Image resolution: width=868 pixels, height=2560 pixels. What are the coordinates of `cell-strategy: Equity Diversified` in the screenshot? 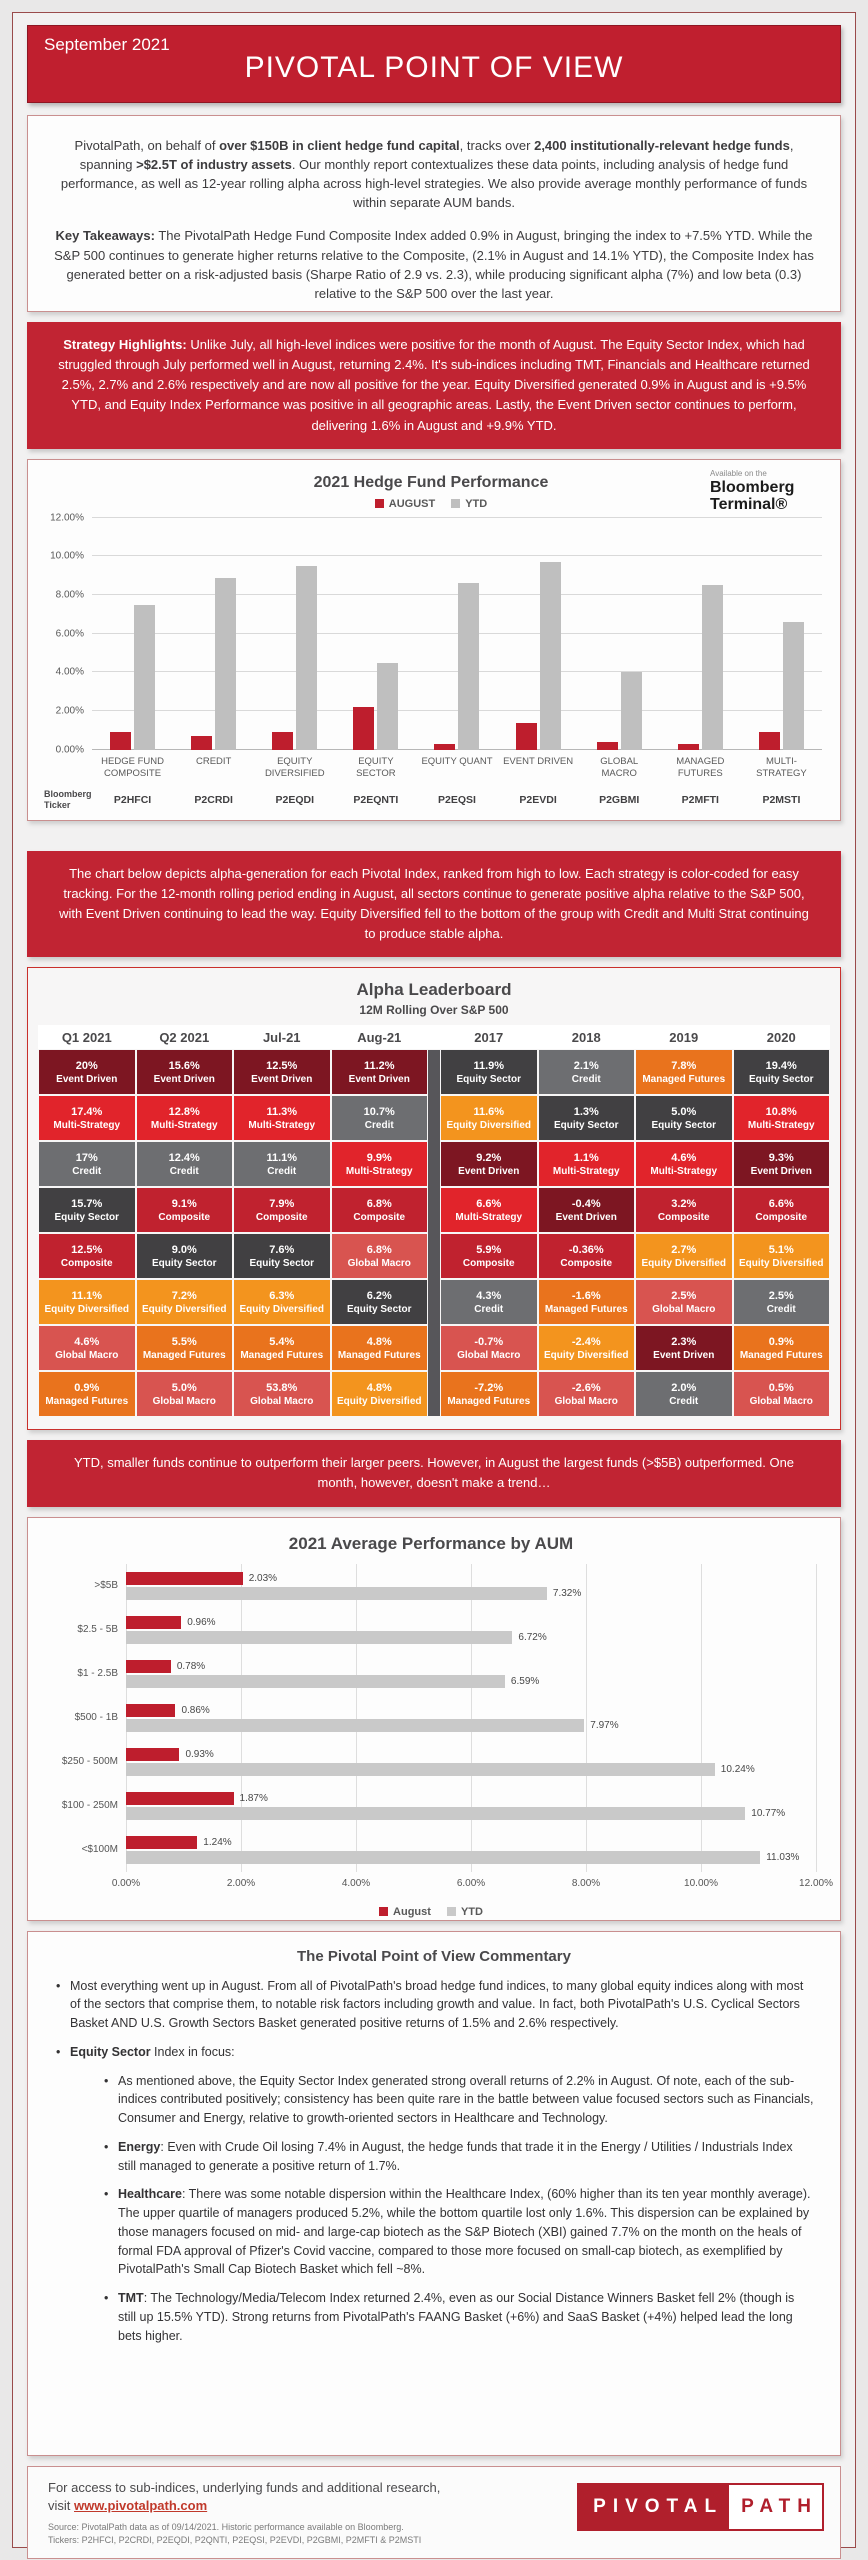 It's located at (683, 1263).